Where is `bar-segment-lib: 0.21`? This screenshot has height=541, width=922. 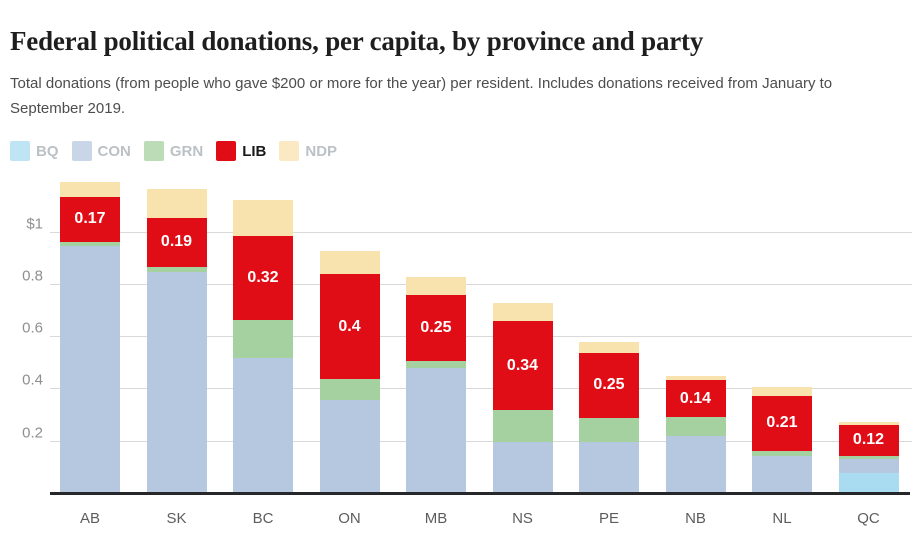
bar-segment-lib: 0.21 is located at coordinates (782, 423).